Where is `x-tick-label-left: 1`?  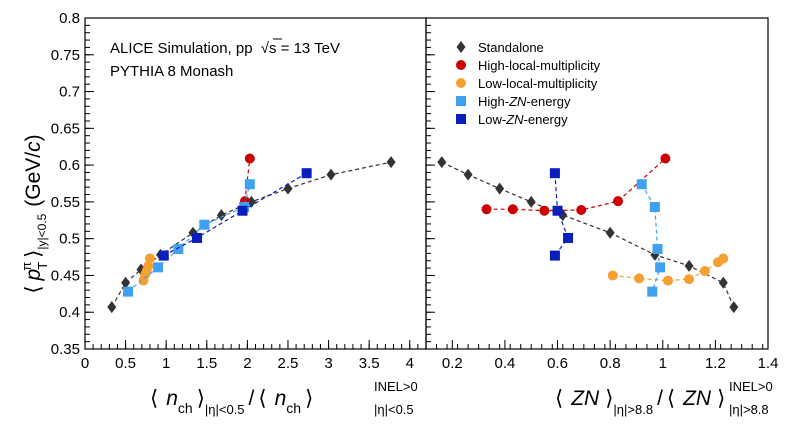
x-tick-label-left: 1 is located at coordinates (166, 363).